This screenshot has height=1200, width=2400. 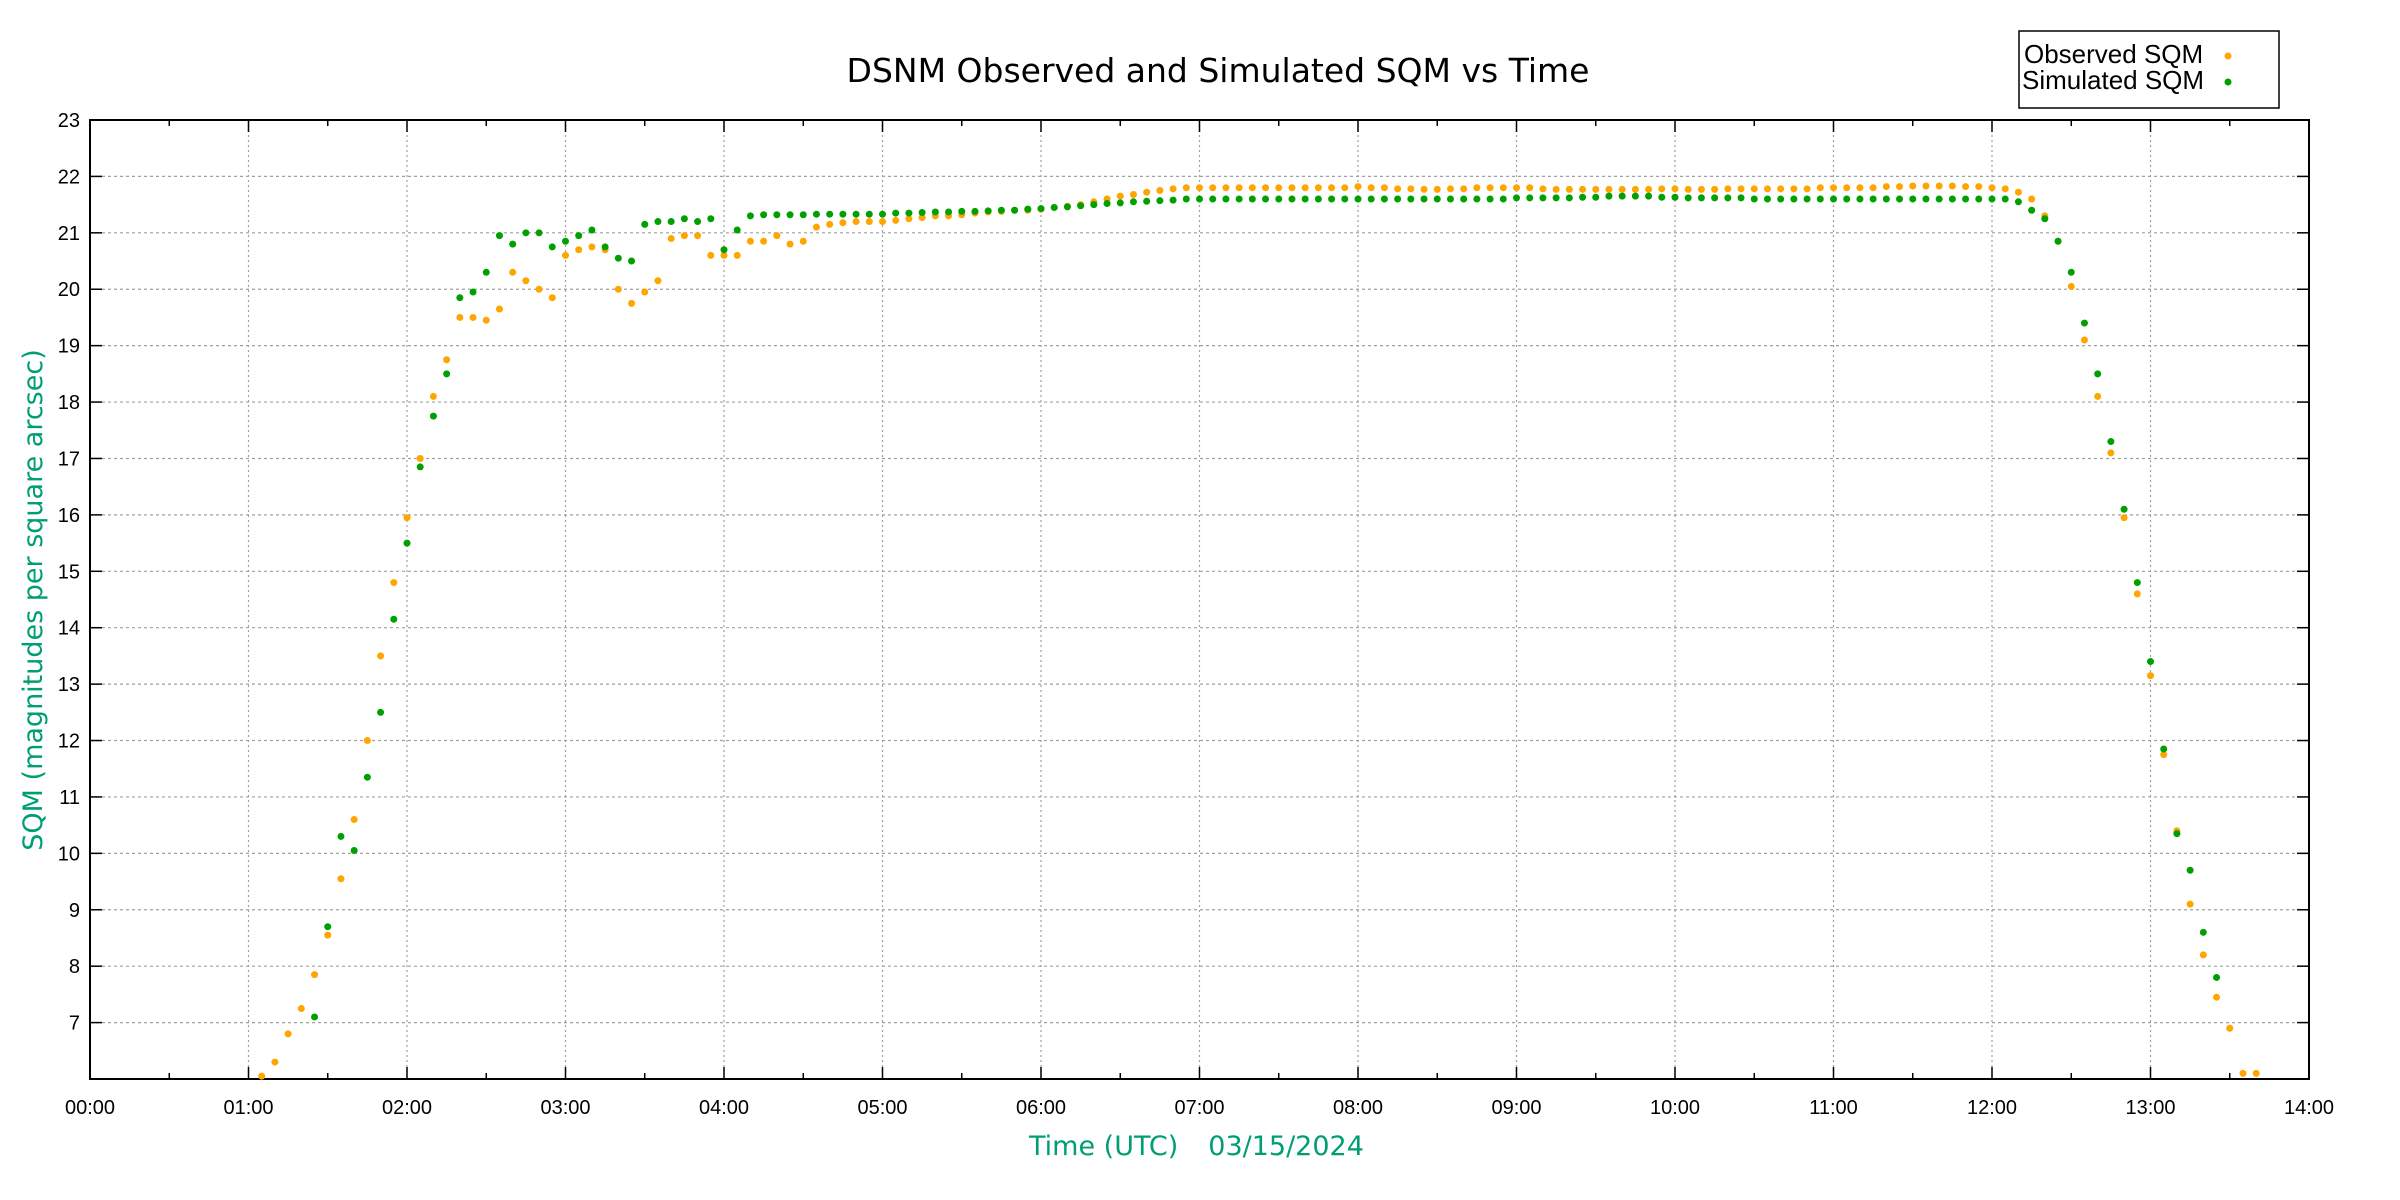 I want to click on y-tick-label: 16, so click(x=69, y=516).